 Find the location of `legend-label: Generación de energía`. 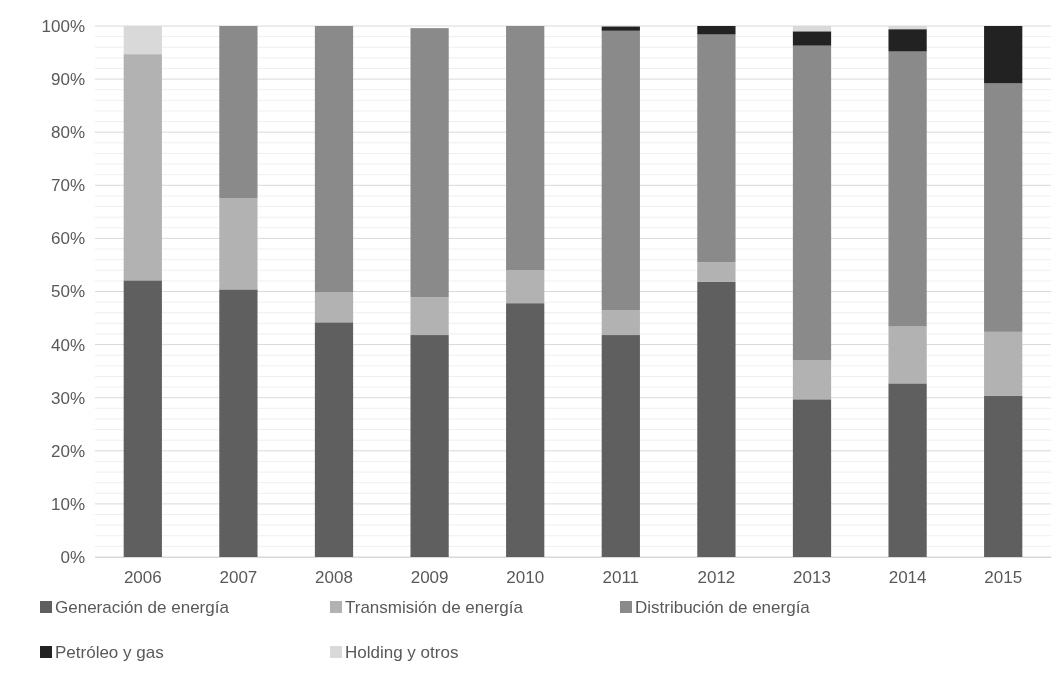

legend-label: Generación de energía is located at coordinates (142, 607).